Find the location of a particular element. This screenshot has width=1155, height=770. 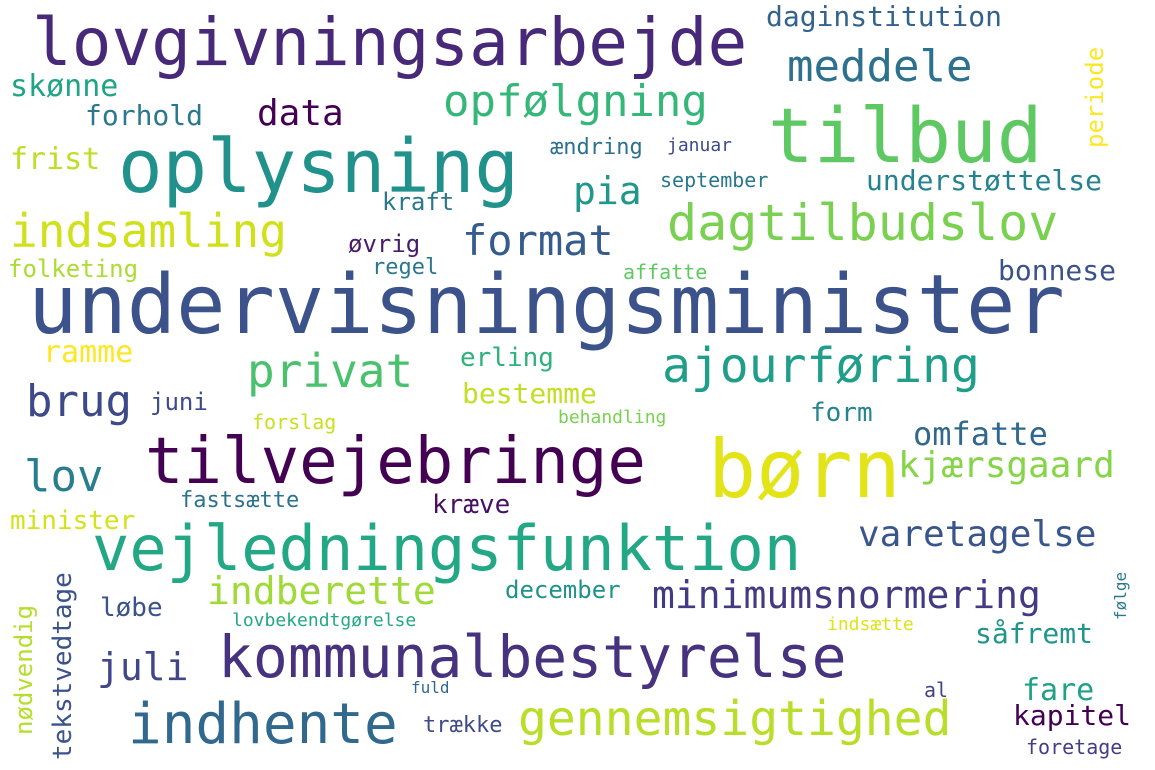

word-10: dagtilbudslov is located at coordinates (863, 223).